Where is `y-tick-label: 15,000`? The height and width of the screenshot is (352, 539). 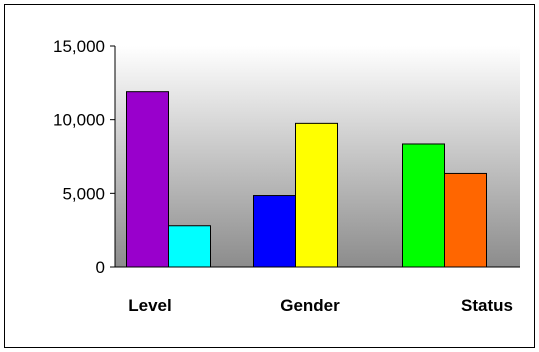 y-tick-label: 15,000 is located at coordinates (79, 46).